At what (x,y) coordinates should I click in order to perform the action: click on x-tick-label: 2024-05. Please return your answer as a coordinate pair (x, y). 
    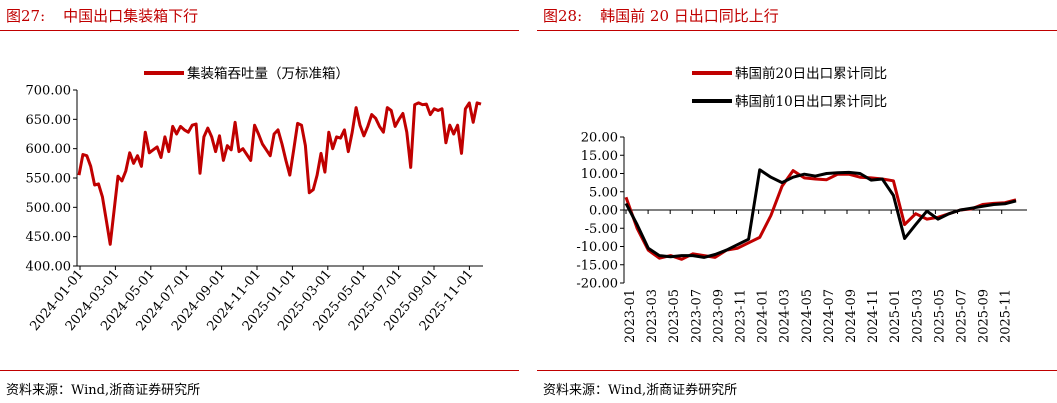
    Looking at the image, I should click on (807, 316).